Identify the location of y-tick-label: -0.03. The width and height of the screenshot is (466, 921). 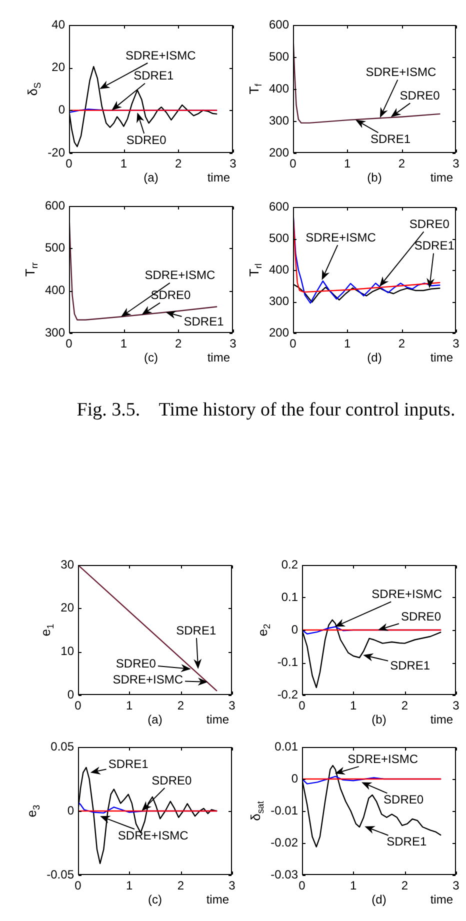
(284, 874).